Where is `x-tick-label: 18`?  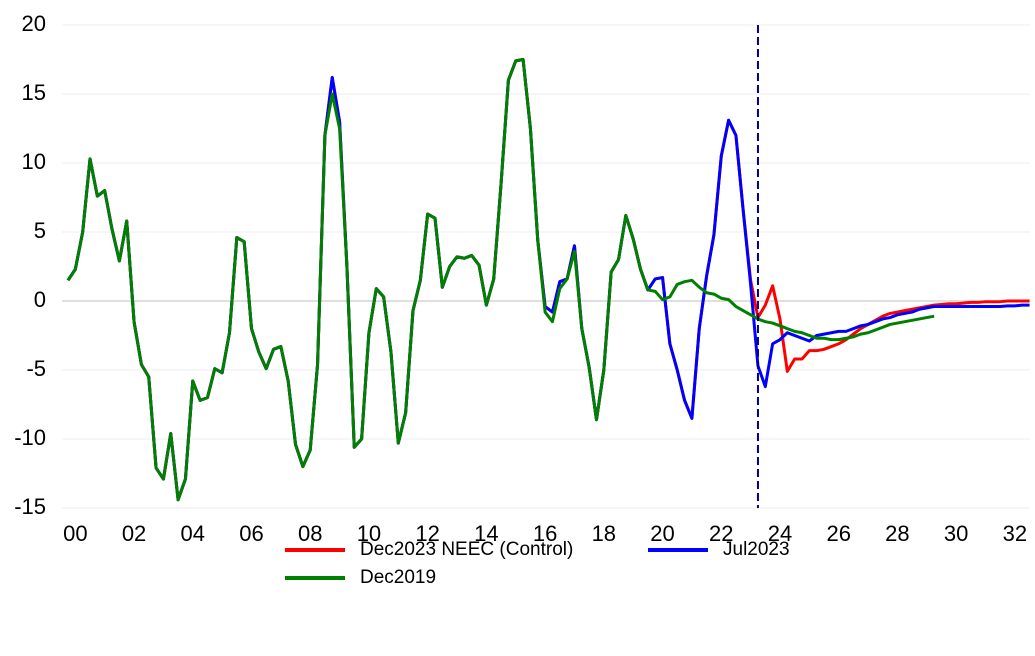 x-tick-label: 18 is located at coordinates (604, 533).